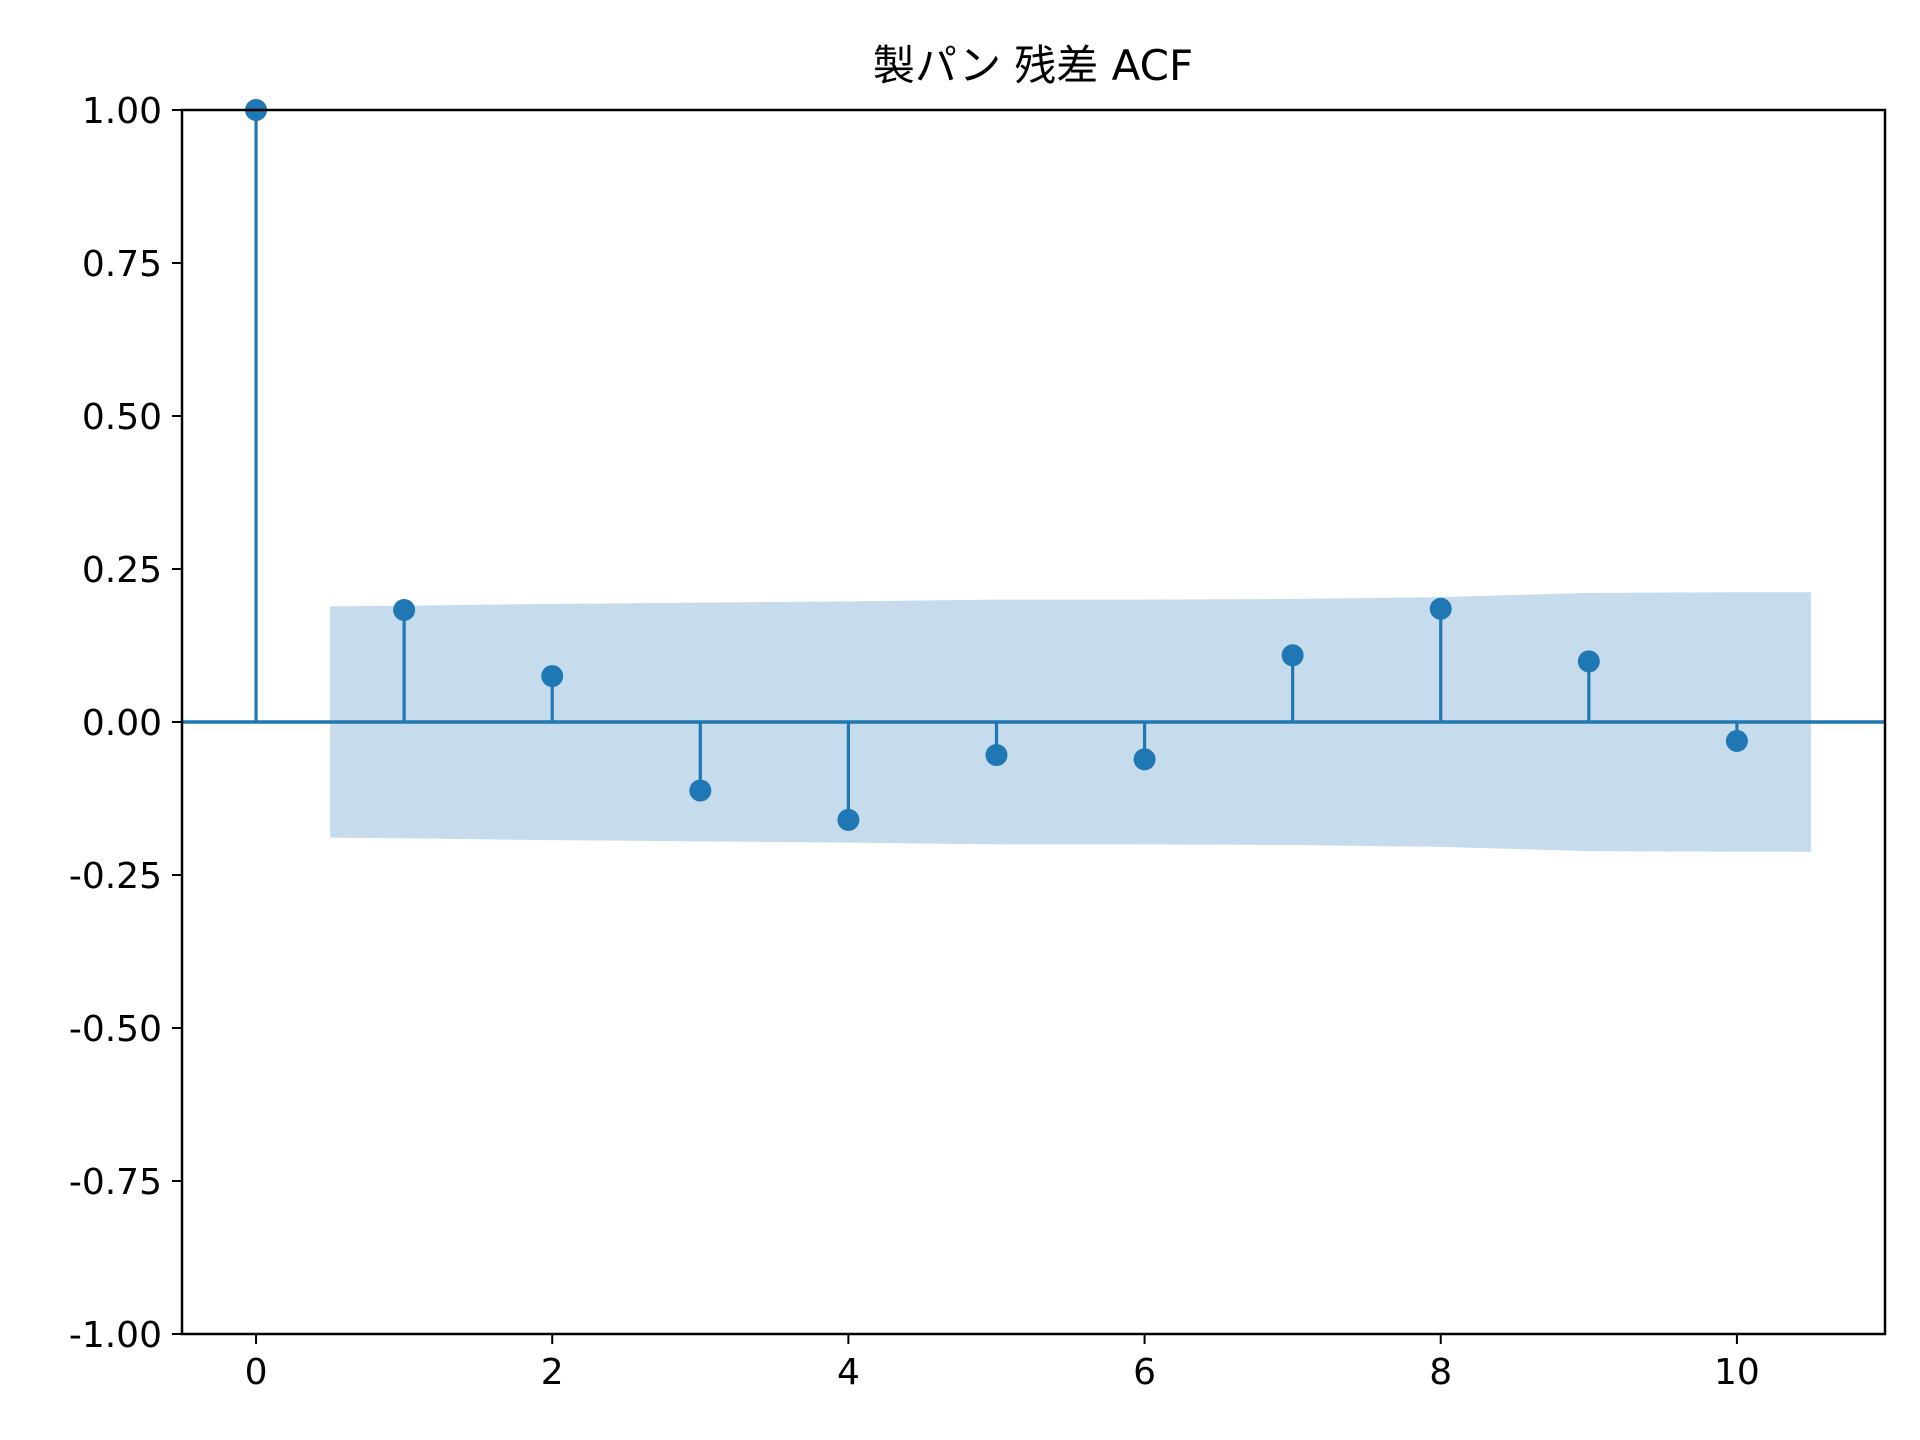 The width and height of the screenshot is (1920, 1440). Describe the element at coordinates (122, 111) in the screenshot. I see `y-tick-label: 1.00` at that location.